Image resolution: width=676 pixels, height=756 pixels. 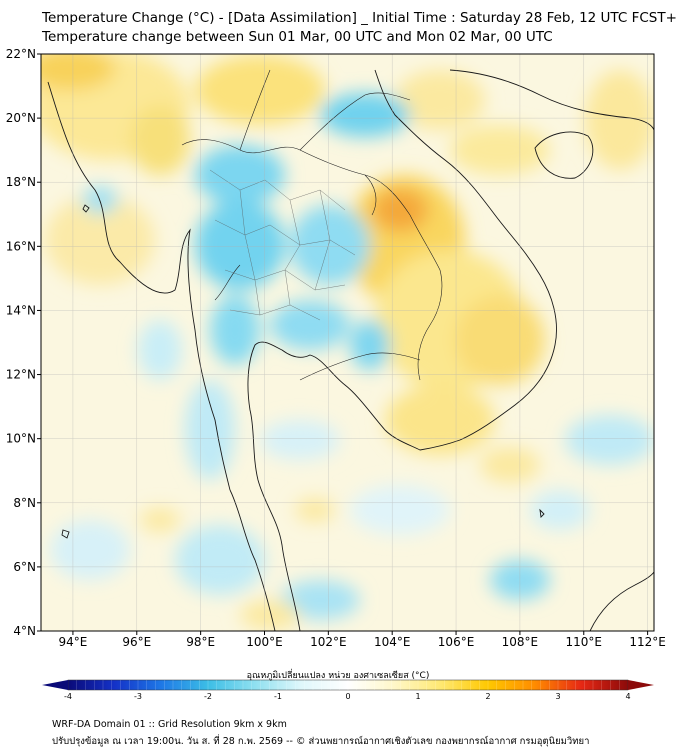 I want to click on colorbar: -4 -3 -2 -1 0 1 2 3 4, so click(x=348, y=690).